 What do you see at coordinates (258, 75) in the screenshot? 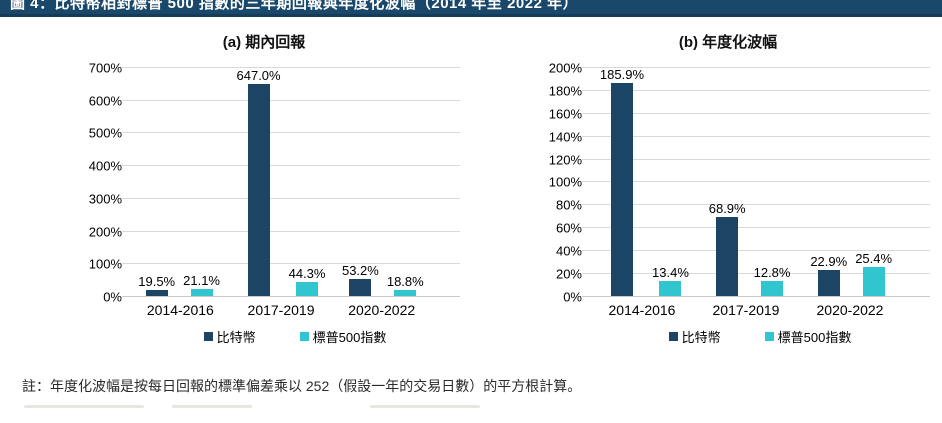
I see `bar-value-label: 647.0%` at bounding box center [258, 75].